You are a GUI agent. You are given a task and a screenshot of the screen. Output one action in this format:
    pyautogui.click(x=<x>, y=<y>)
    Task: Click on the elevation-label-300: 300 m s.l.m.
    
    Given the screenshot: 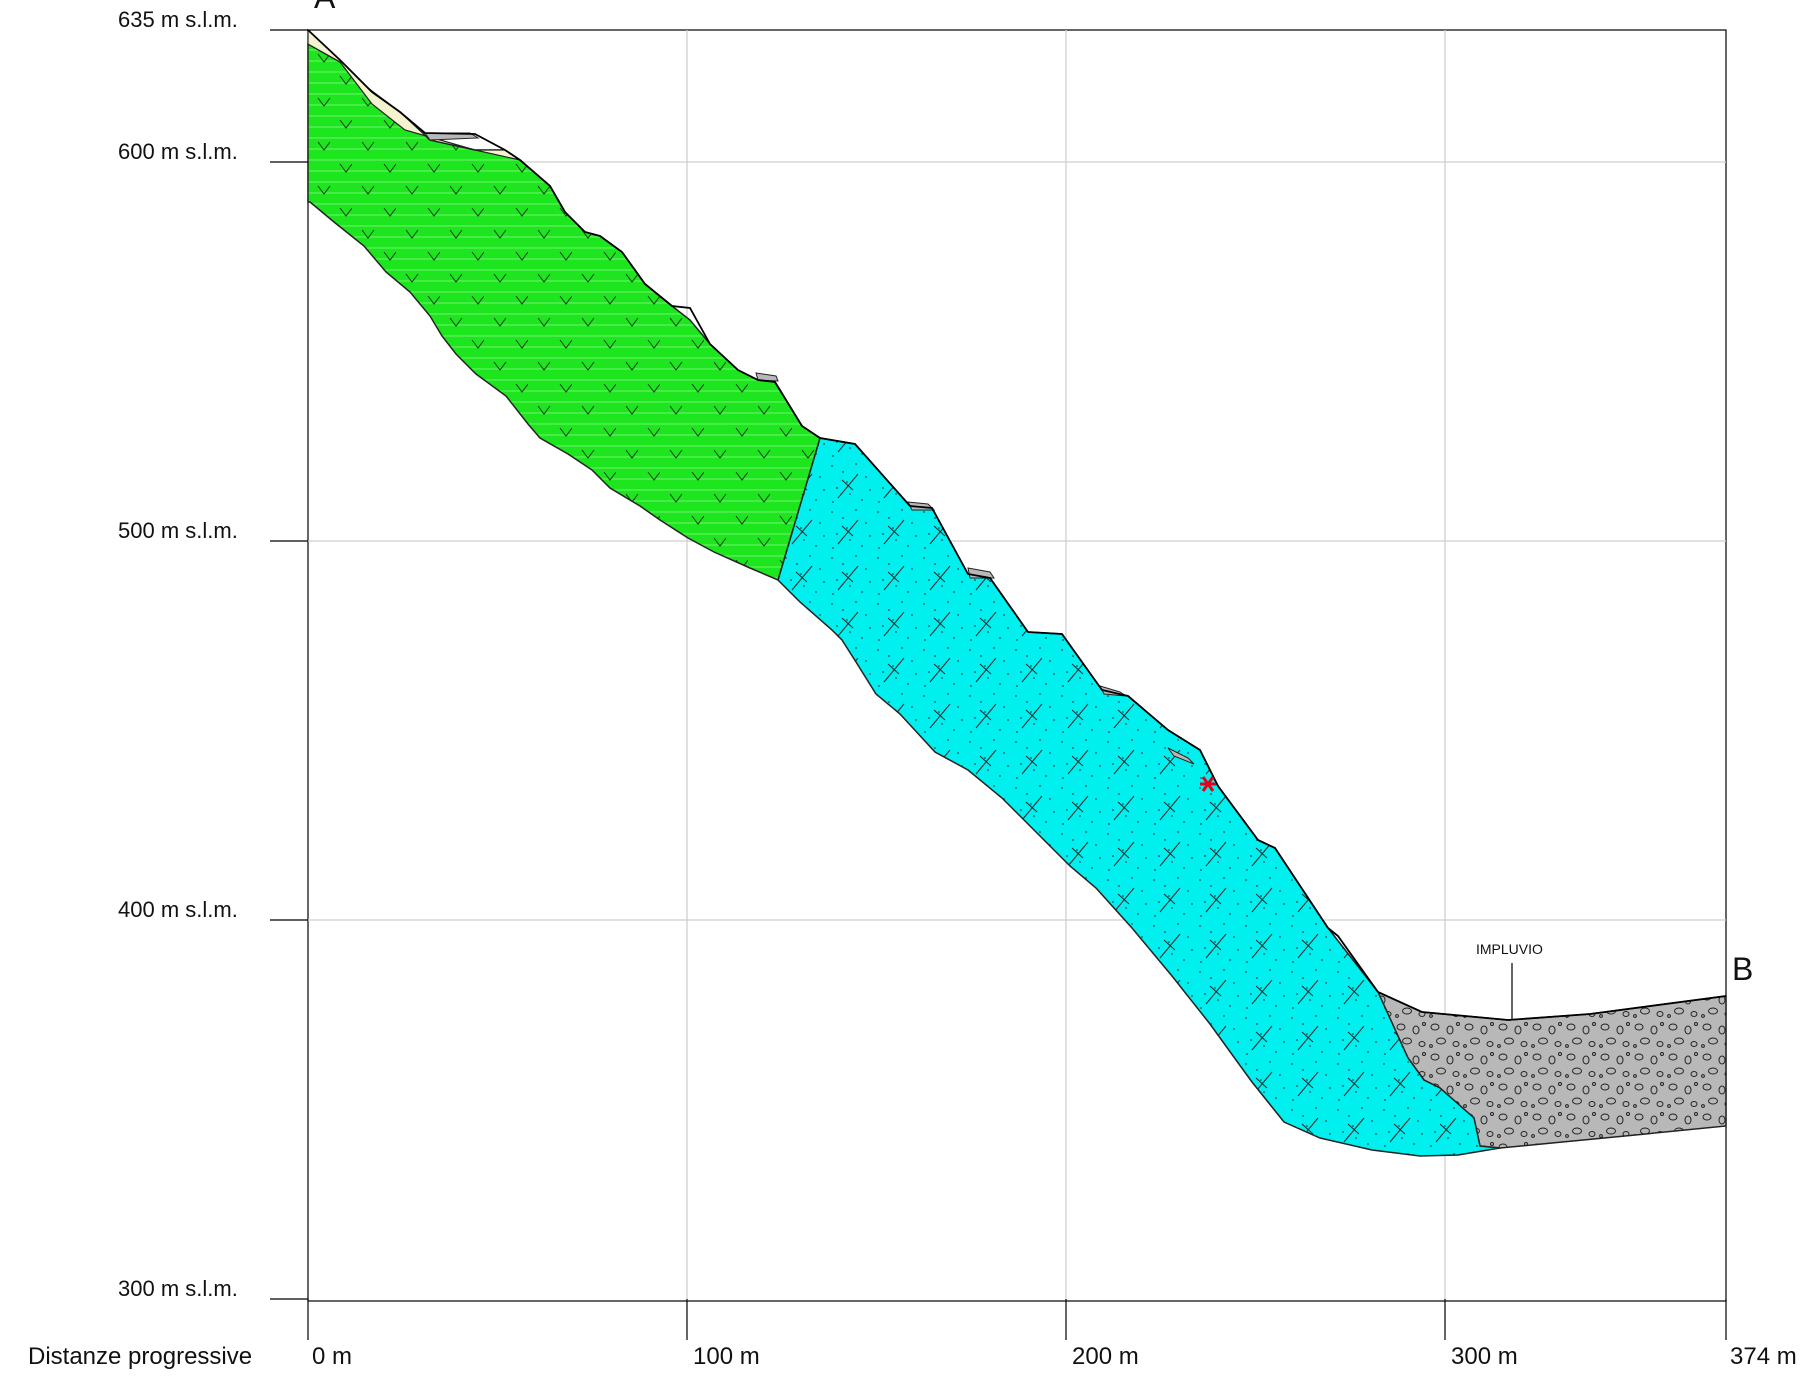 What is the action you would take?
    pyautogui.click(x=178, y=1288)
    